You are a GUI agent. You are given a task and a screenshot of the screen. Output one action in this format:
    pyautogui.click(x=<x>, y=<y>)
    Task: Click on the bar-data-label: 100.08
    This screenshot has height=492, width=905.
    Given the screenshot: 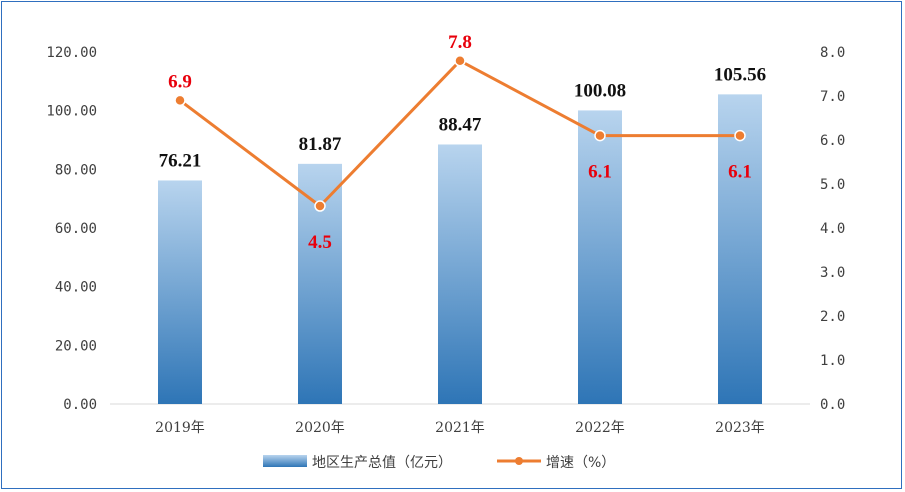 What is the action you would take?
    pyautogui.click(x=600, y=90)
    